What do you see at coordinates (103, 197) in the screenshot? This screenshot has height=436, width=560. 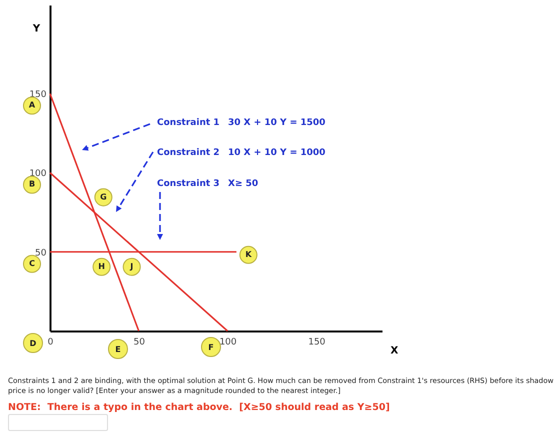 I see `annotation: G` at bounding box center [103, 197].